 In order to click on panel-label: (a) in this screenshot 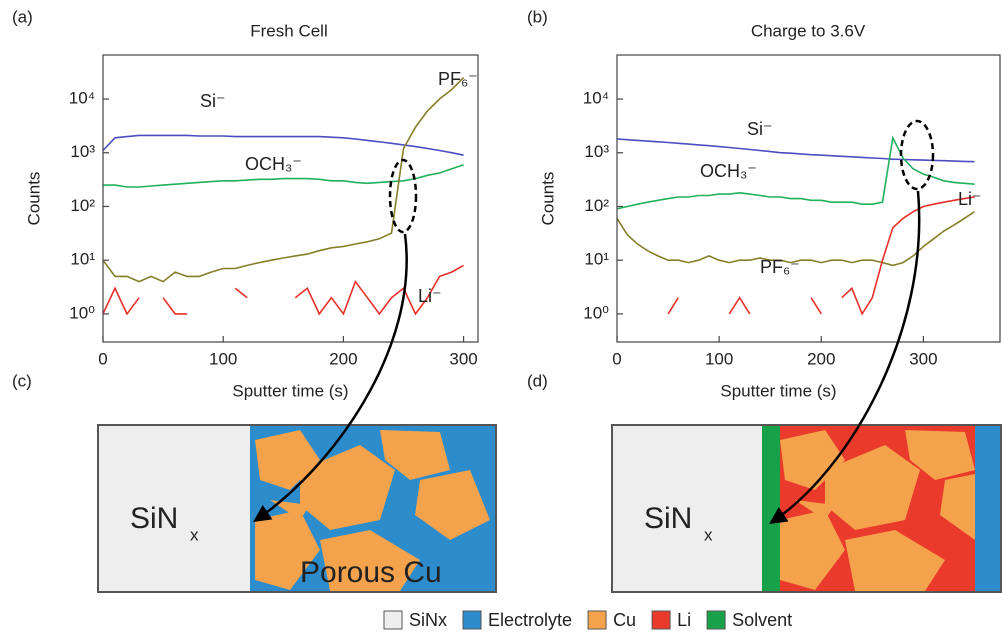, I will do `click(22, 16)`.